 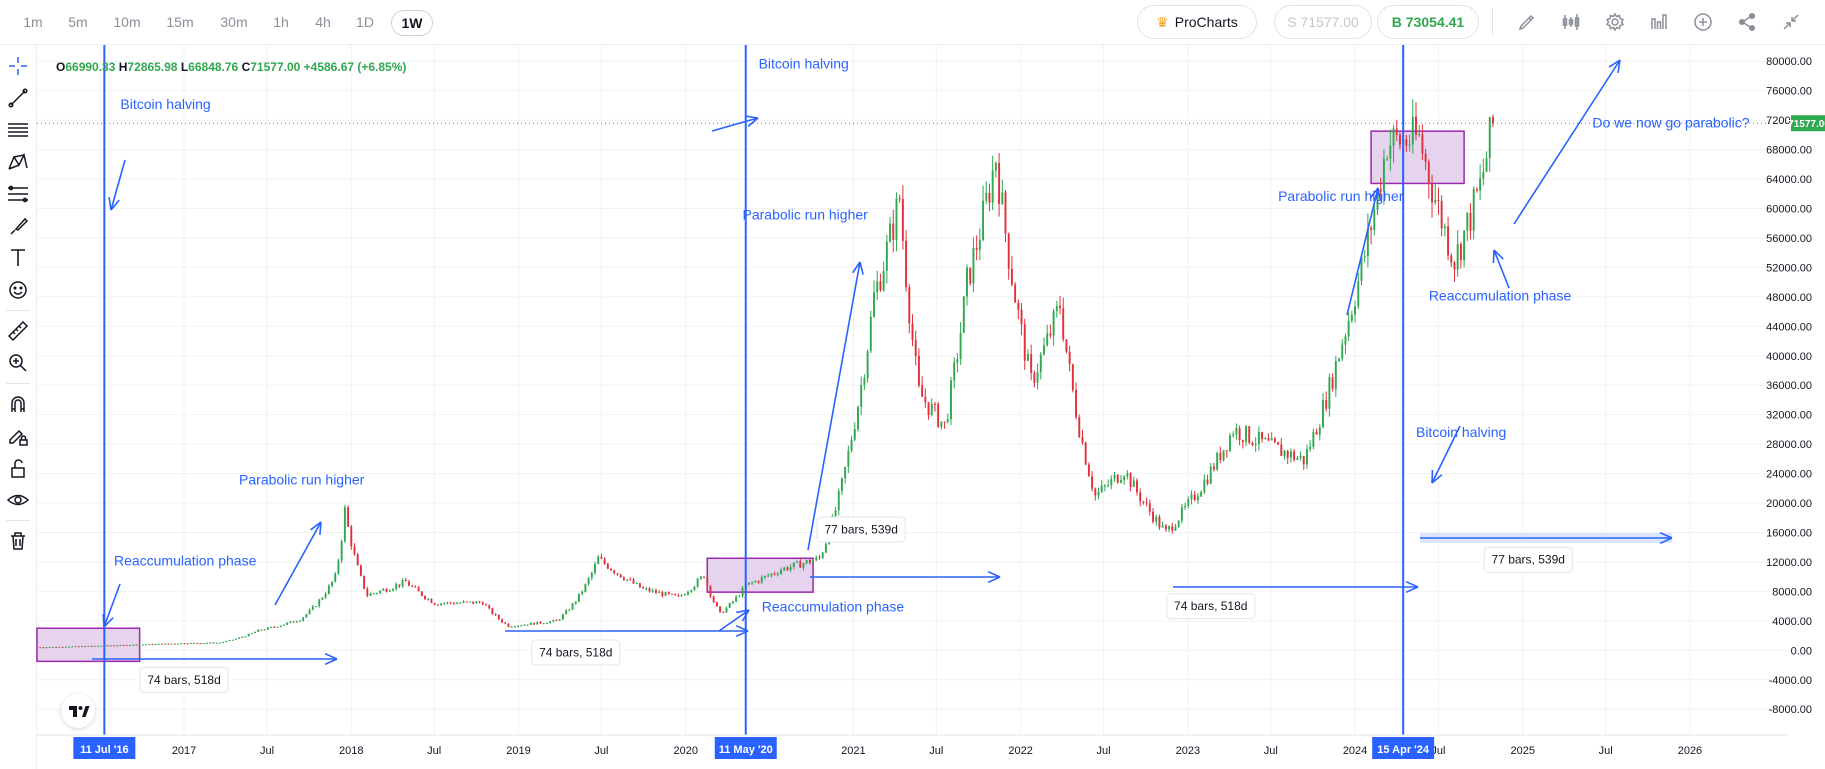 I want to click on chart-type-icon, so click(x=1659, y=22).